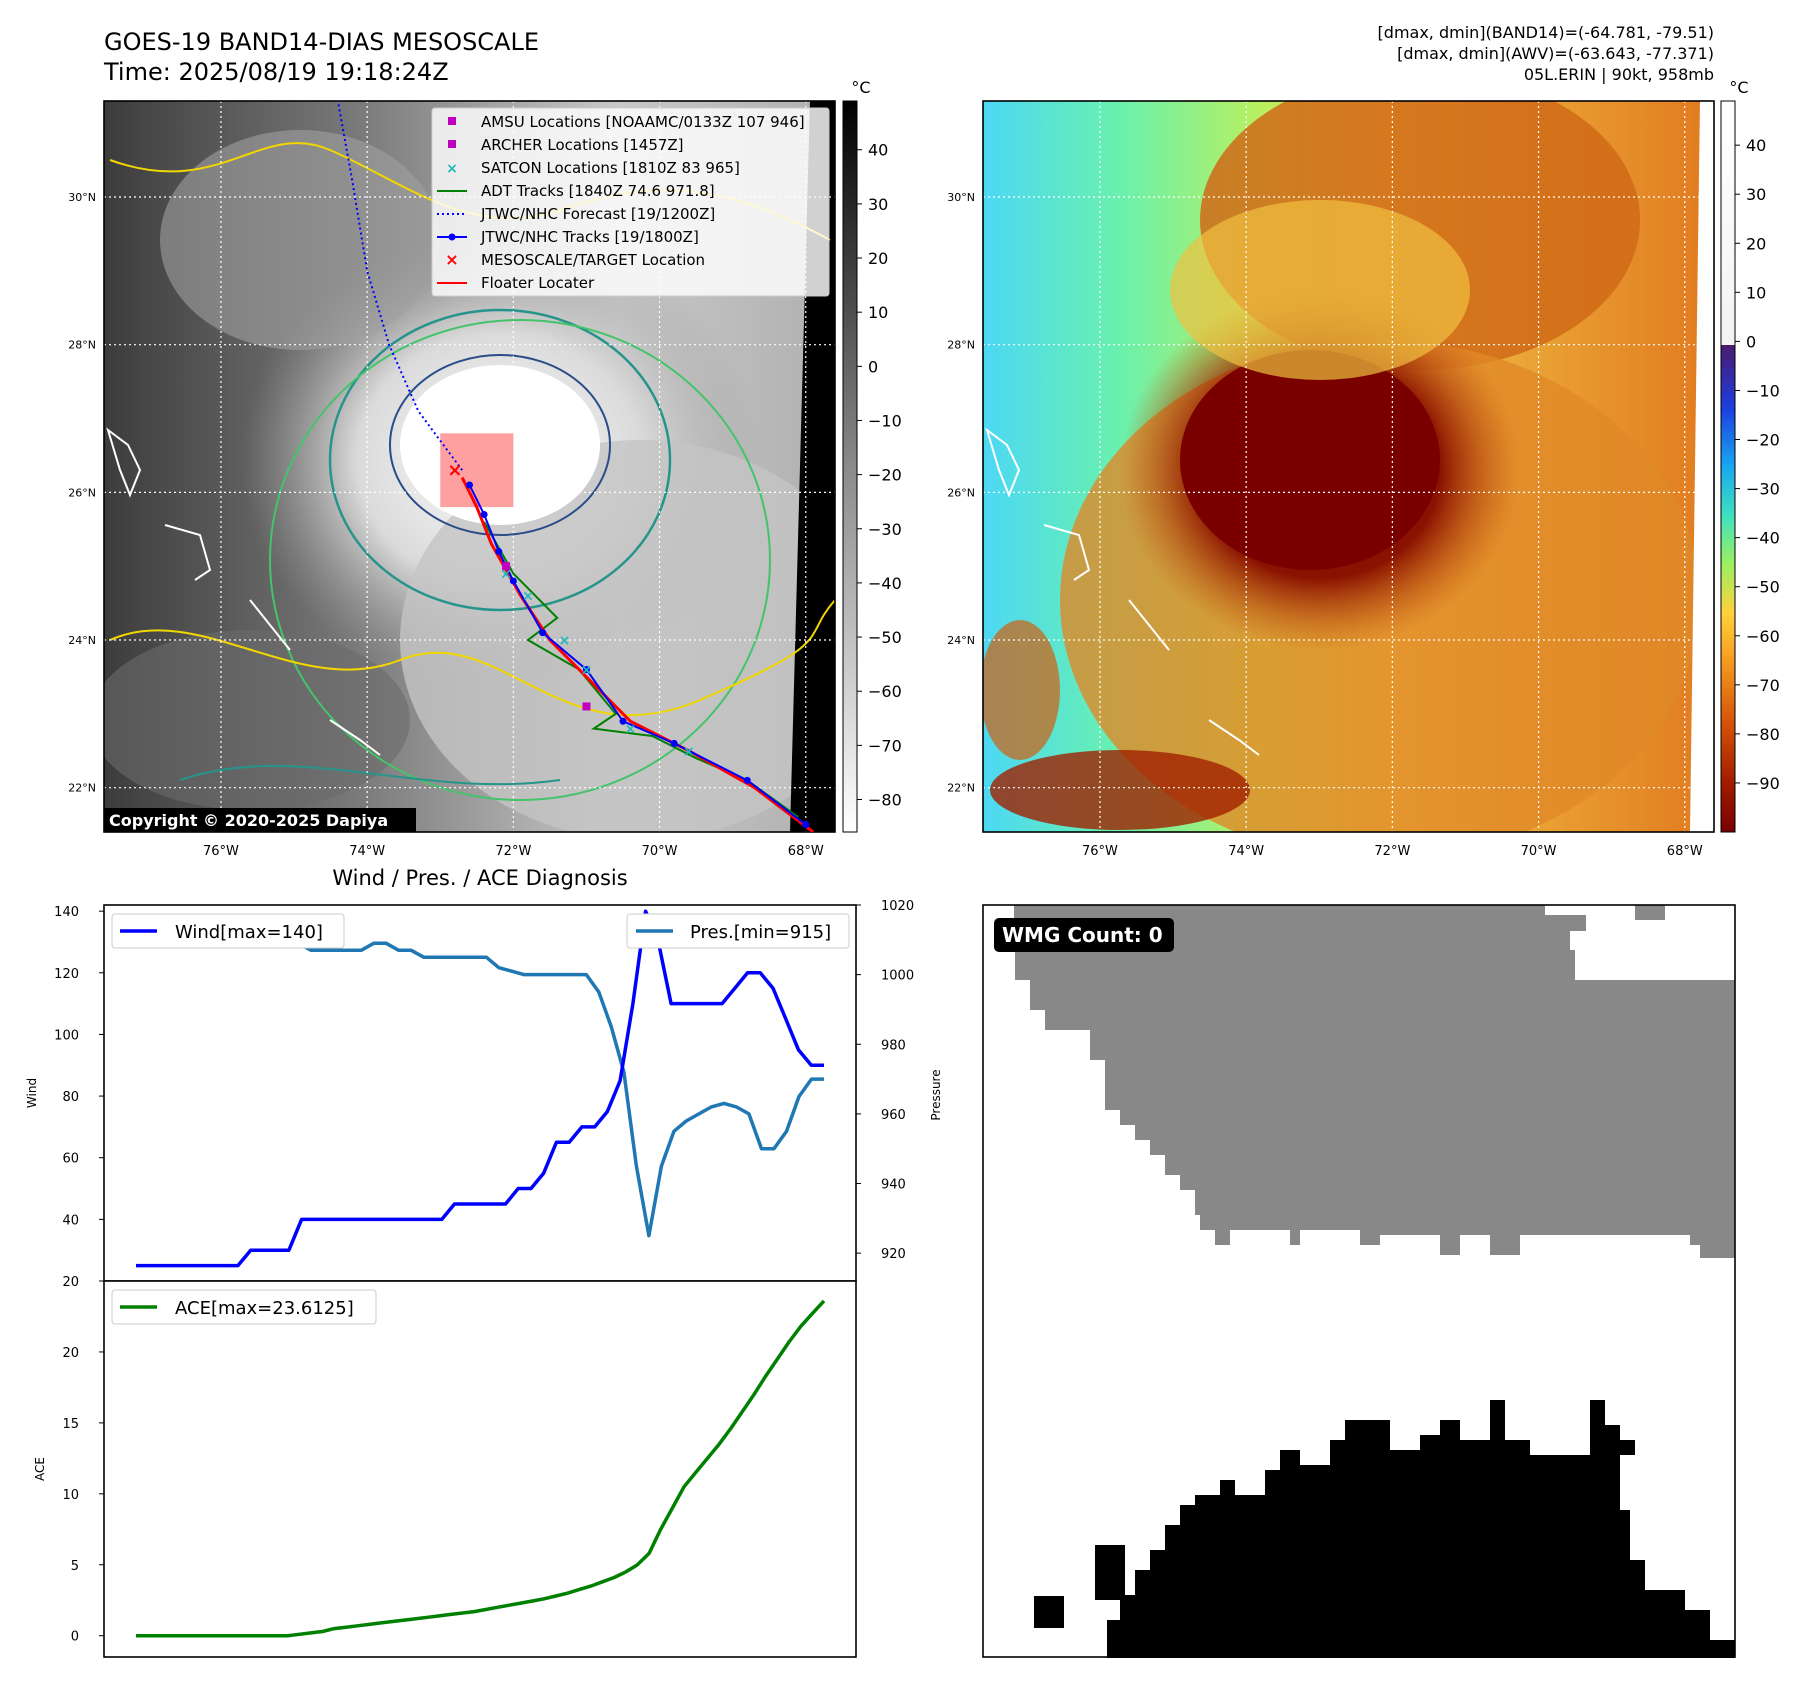  I want to click on figure-title: GOES-19 BAND14-DIAS MESOSCALE, so click(321, 42).